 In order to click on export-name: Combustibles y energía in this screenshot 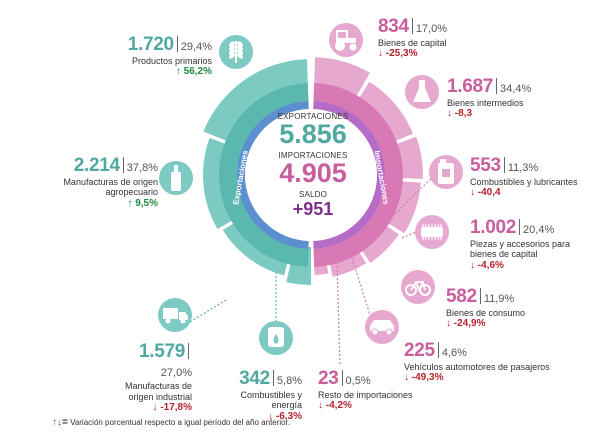, I will do `click(271, 400)`.